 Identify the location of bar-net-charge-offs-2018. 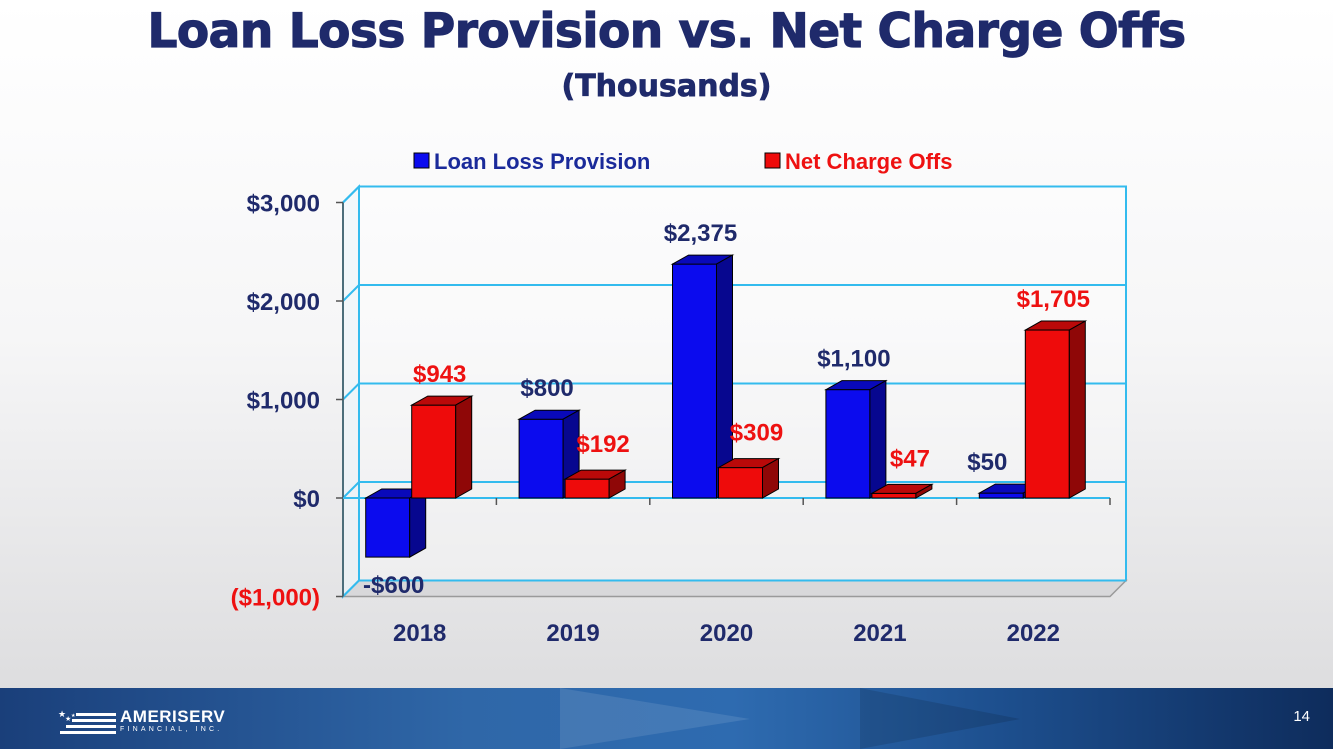
(441, 447).